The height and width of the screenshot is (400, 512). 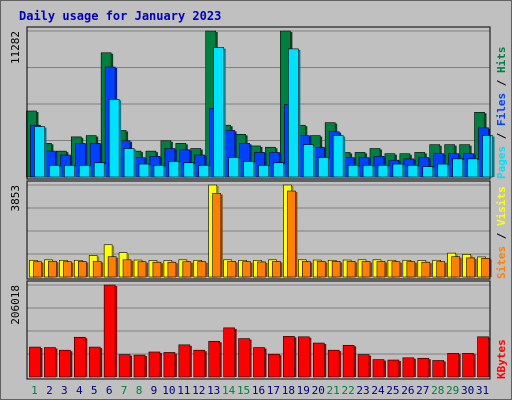 I want to click on middle-axis-label-part: Visits, so click(x=501, y=206).